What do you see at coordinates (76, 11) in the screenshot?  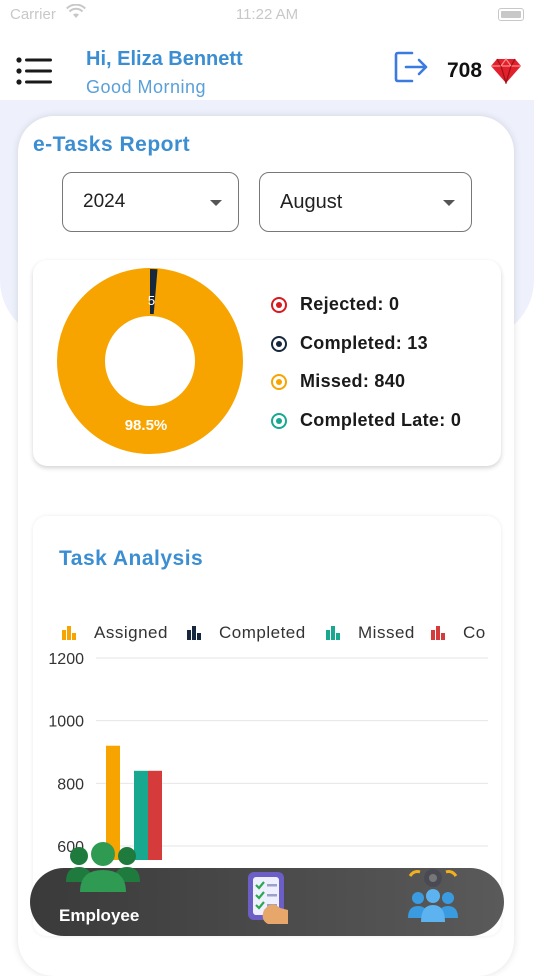 I see `wifi-icon` at bounding box center [76, 11].